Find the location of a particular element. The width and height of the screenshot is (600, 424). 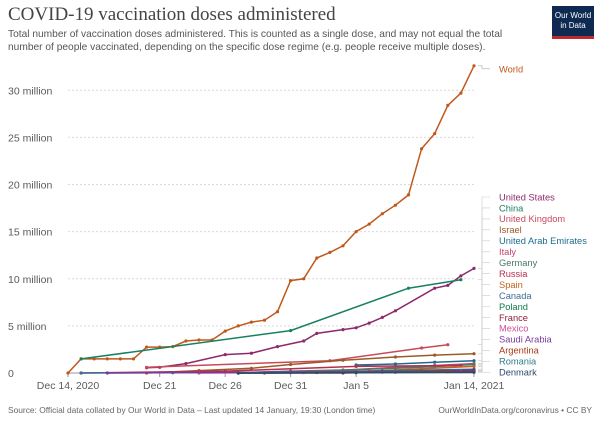

series-label-poland: Poland is located at coordinates (513, 307).